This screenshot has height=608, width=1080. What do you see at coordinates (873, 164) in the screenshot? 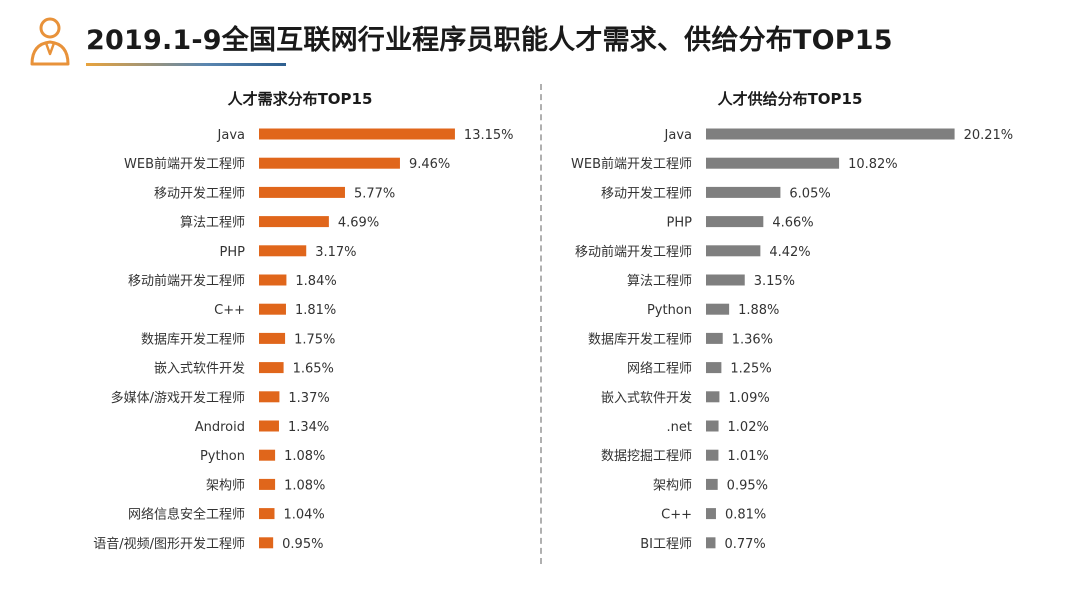
I see `supply-value-label: 10.82%` at bounding box center [873, 164].